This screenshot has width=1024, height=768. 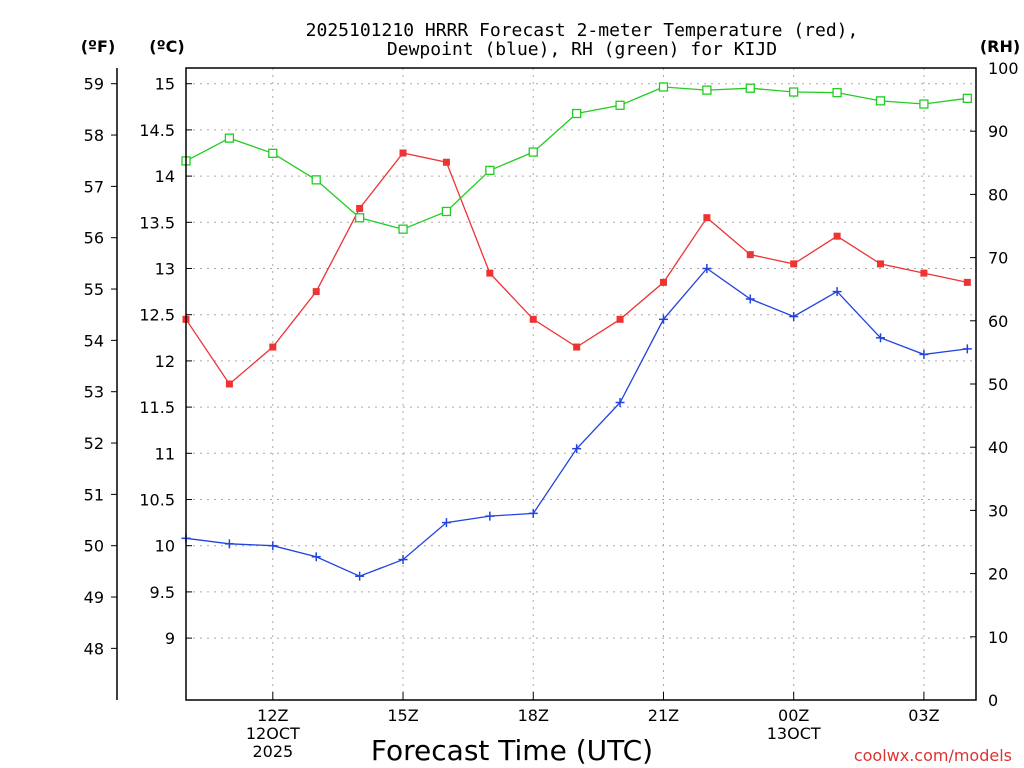 I want to click on fahrenheit-tick-label: 56, so click(x=94, y=238).